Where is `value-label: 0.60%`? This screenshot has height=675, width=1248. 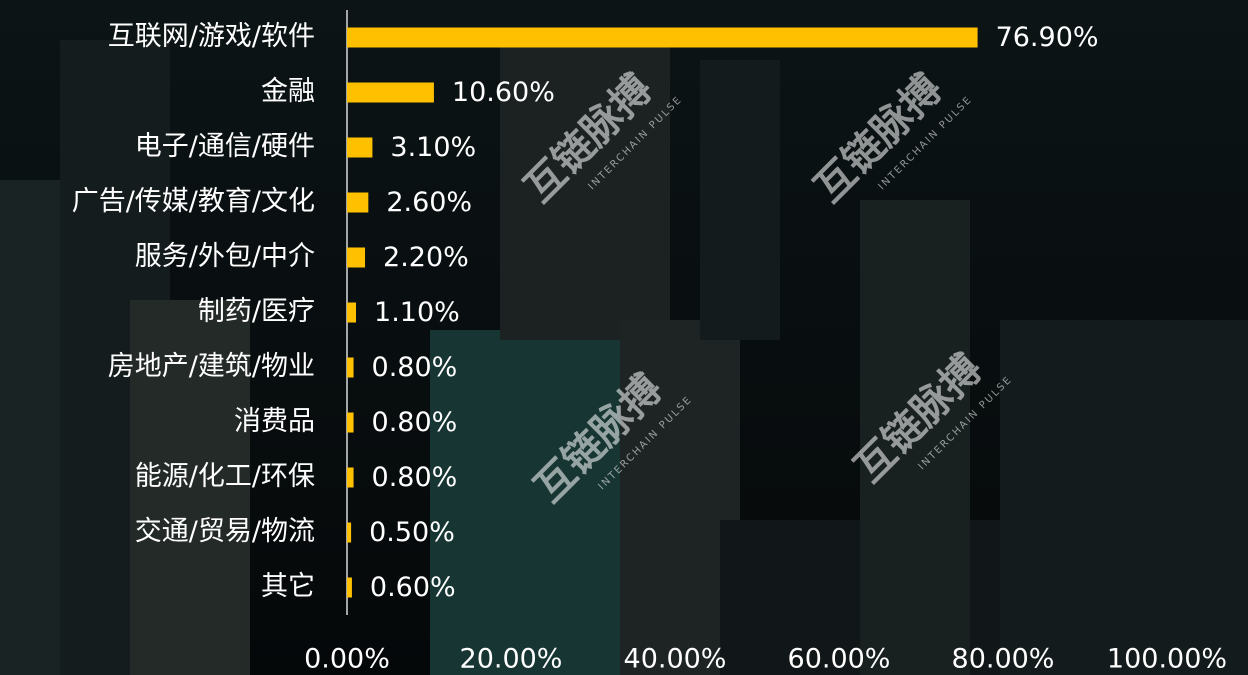 value-label: 0.60% is located at coordinates (413, 587).